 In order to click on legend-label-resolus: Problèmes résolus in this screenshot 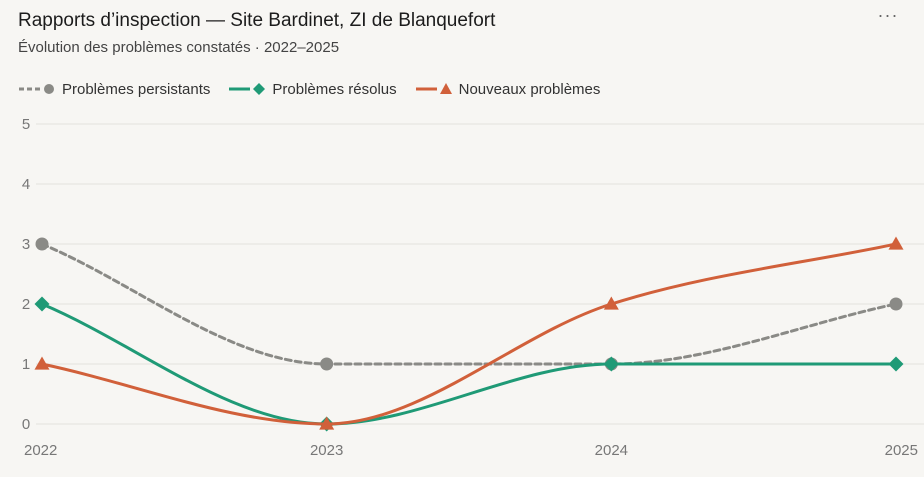, I will do `click(334, 89)`.